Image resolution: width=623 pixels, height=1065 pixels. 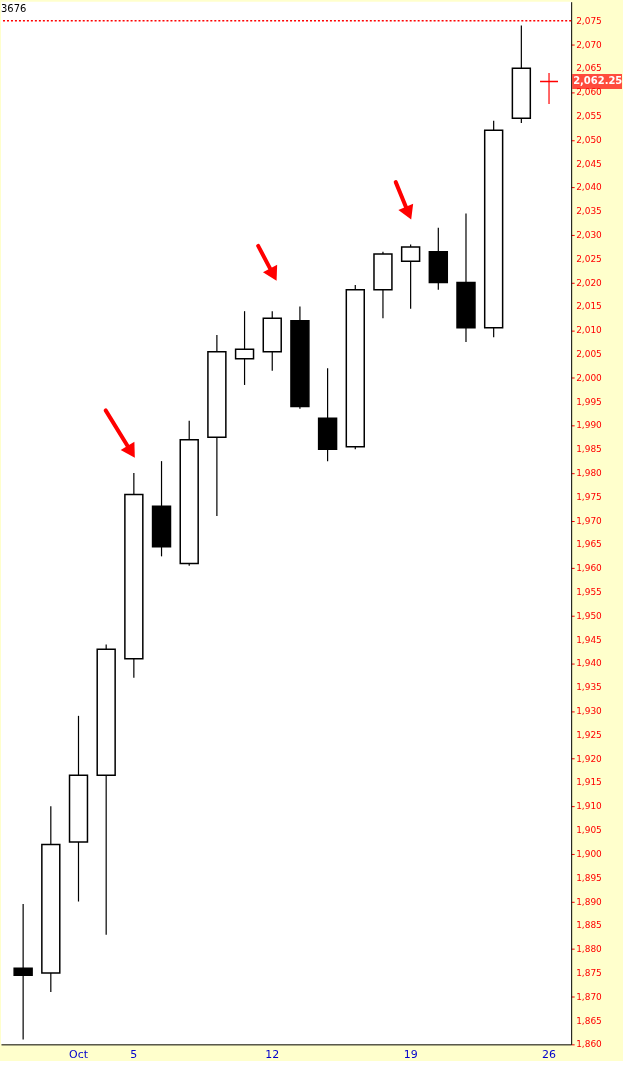 I want to click on y-tick-label: 1,915, so click(x=589, y=782).